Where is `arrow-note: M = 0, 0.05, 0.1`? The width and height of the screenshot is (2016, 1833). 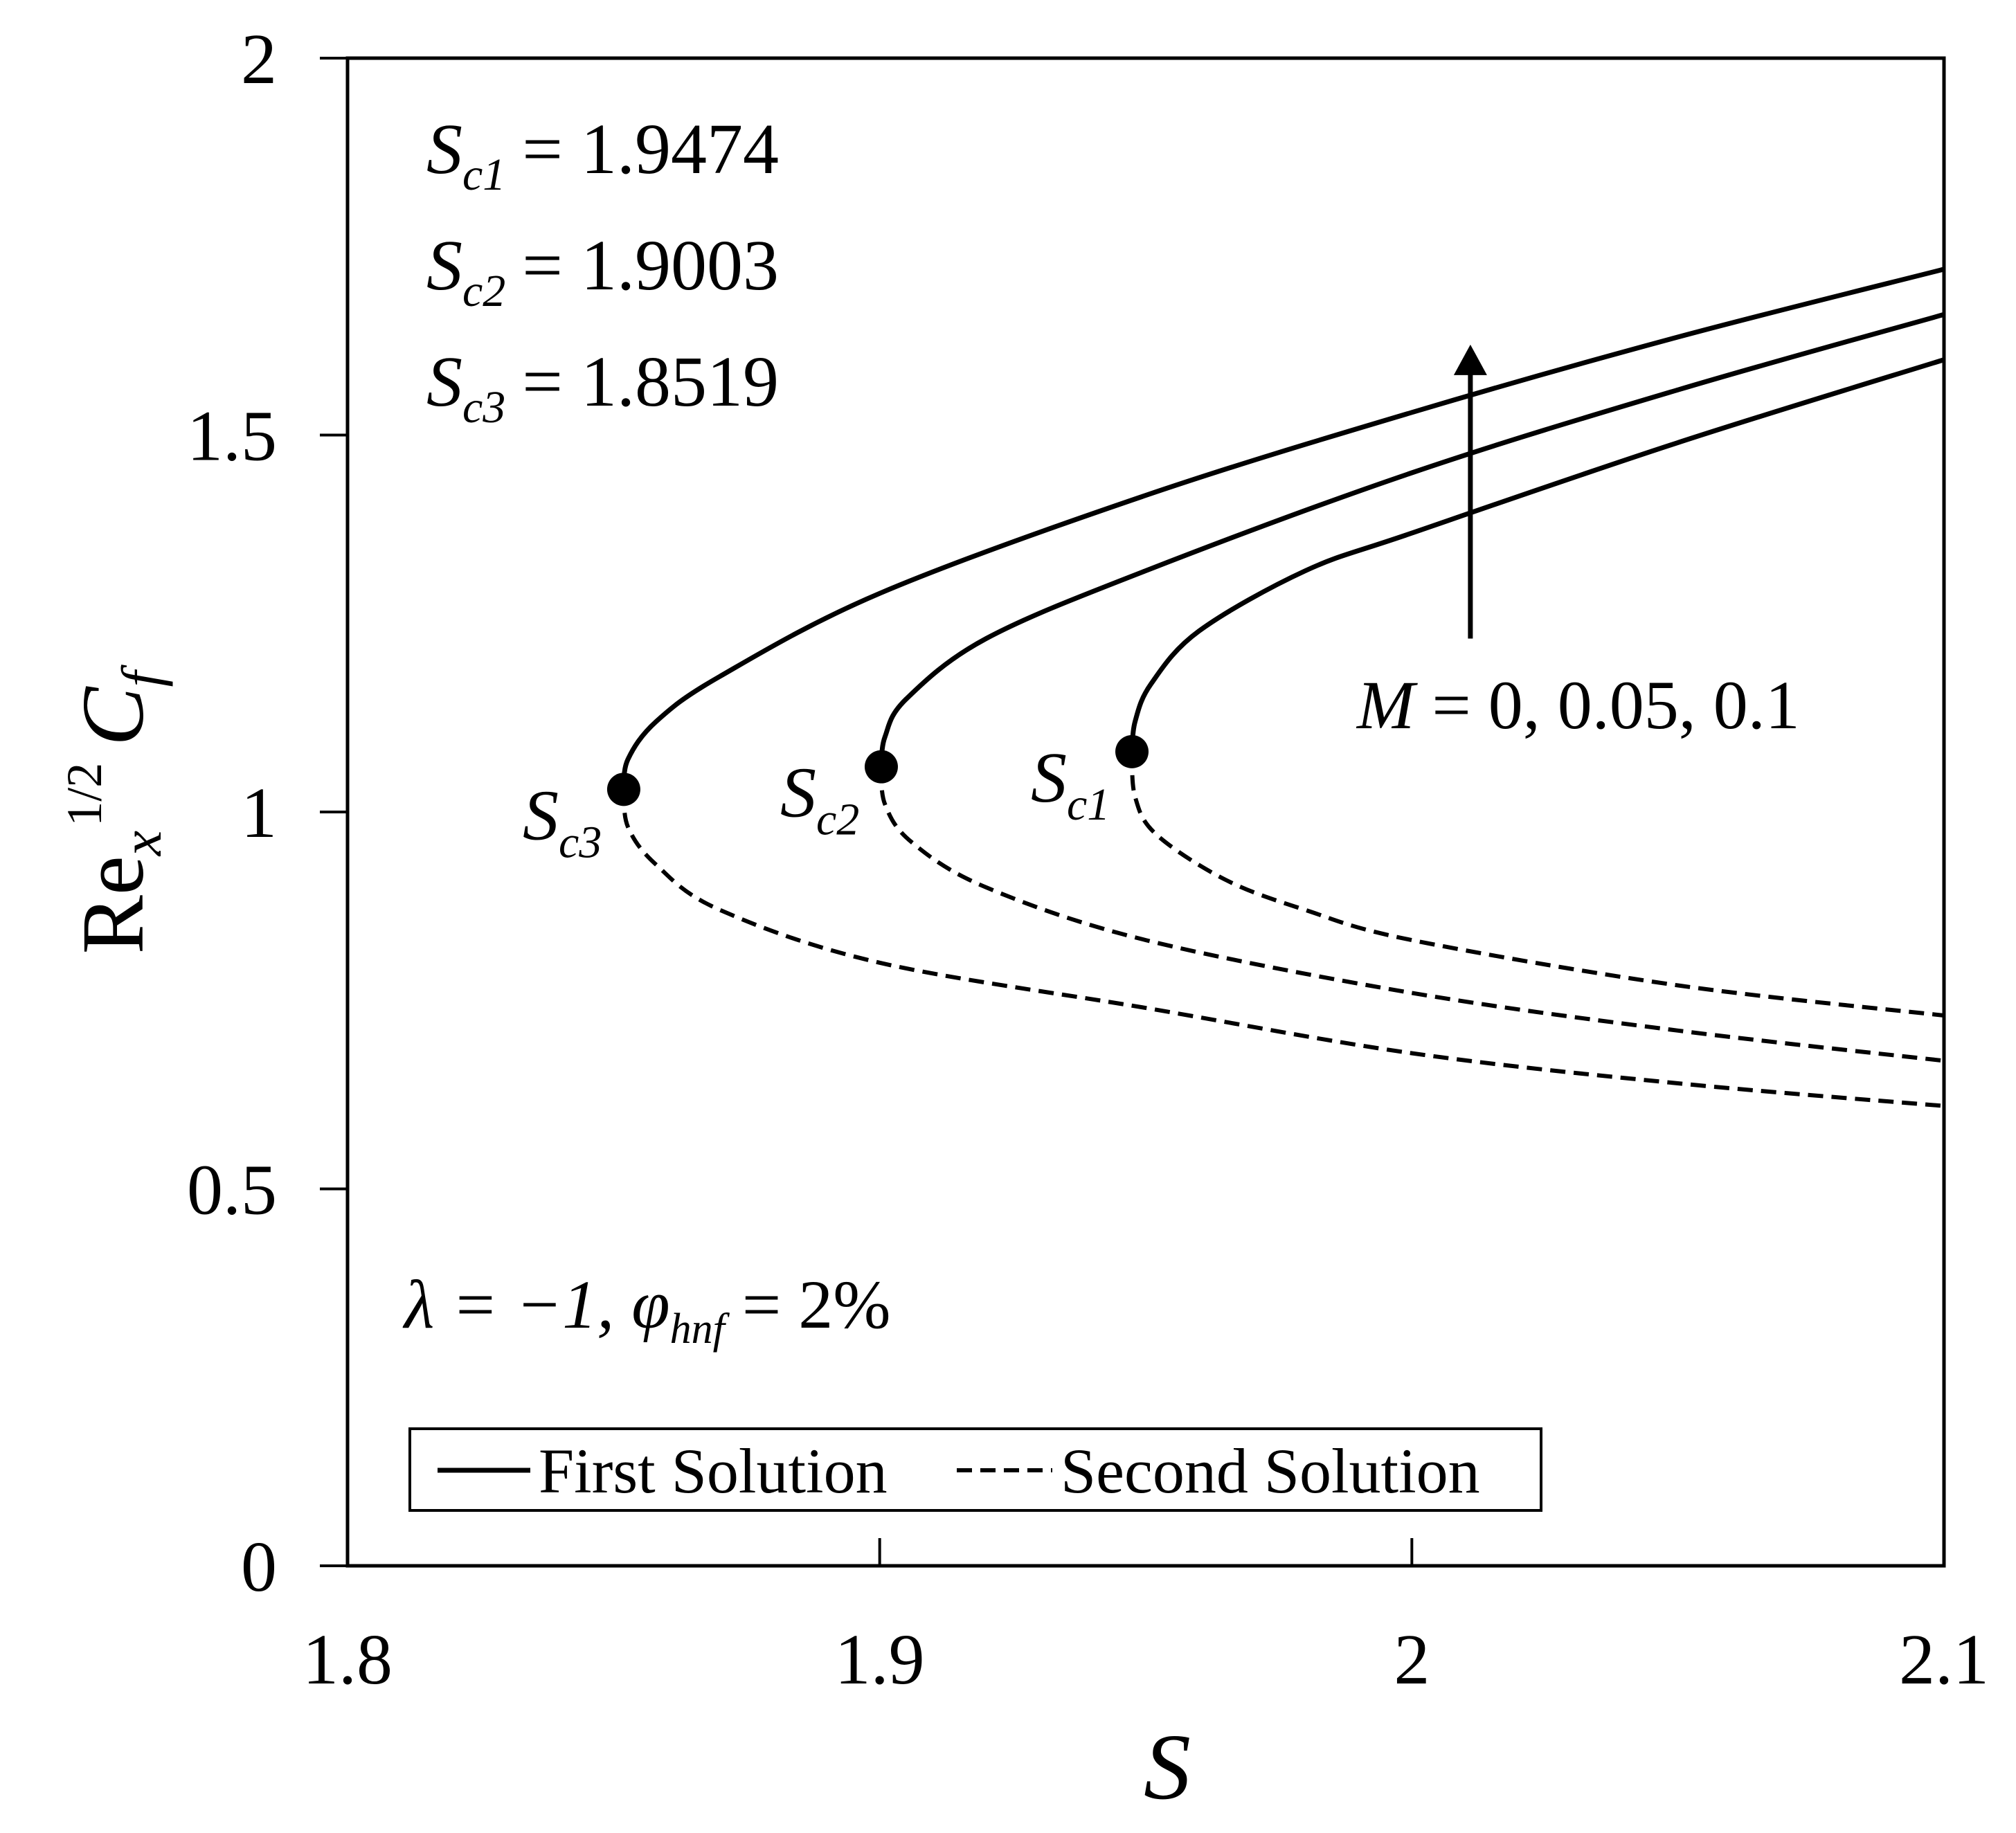
arrow-note: M = 0, 0.05, 0.1 is located at coordinates (1578, 705).